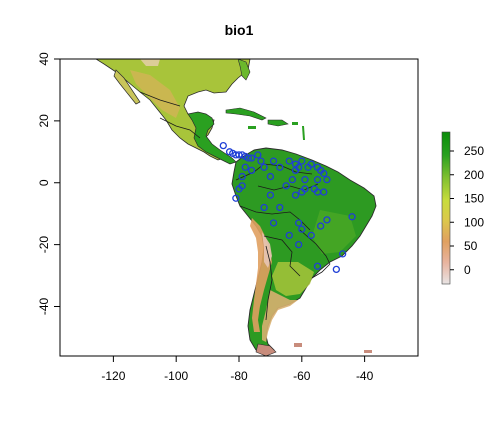 The width and height of the screenshot is (504, 432). What do you see at coordinates (239, 376) in the screenshot?
I see `x-tick-label: -80` at bounding box center [239, 376].